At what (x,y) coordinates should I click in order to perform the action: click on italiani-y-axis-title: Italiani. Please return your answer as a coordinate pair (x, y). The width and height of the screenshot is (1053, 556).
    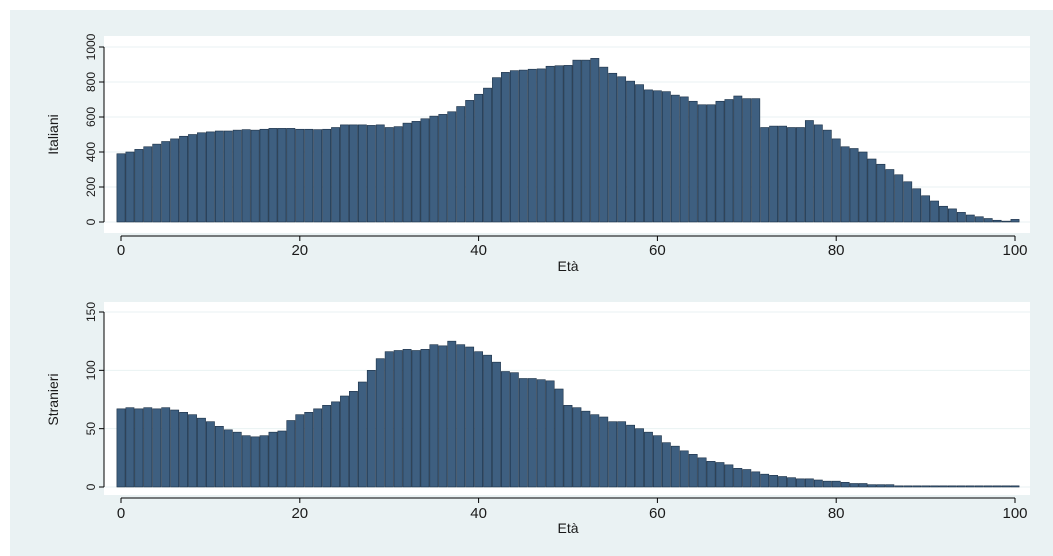
    Looking at the image, I should click on (53, 134).